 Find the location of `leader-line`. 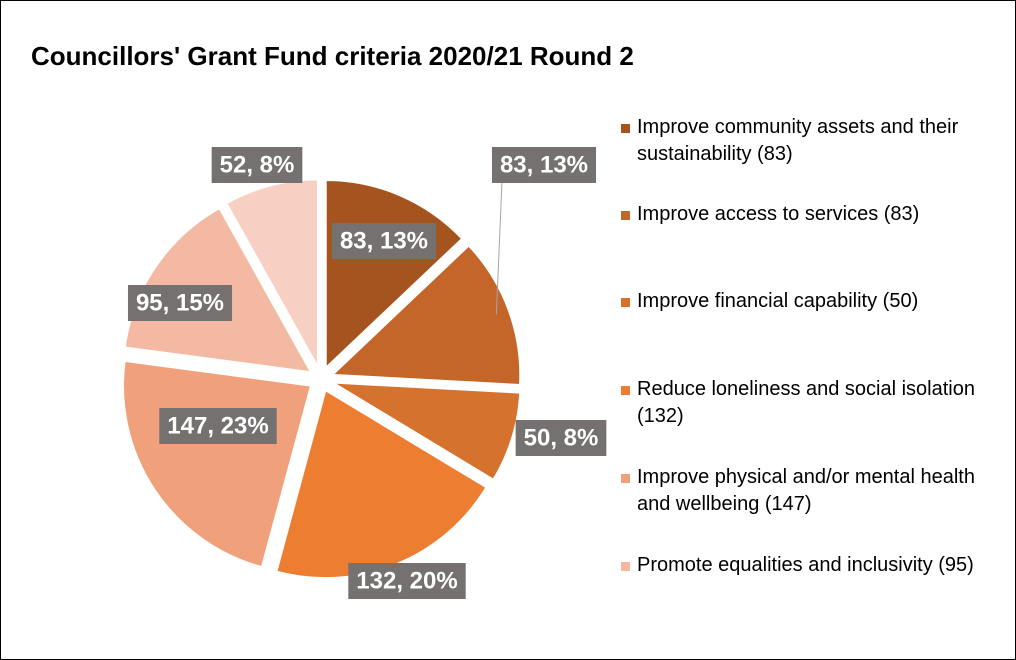

leader-line is located at coordinates (499, 247).